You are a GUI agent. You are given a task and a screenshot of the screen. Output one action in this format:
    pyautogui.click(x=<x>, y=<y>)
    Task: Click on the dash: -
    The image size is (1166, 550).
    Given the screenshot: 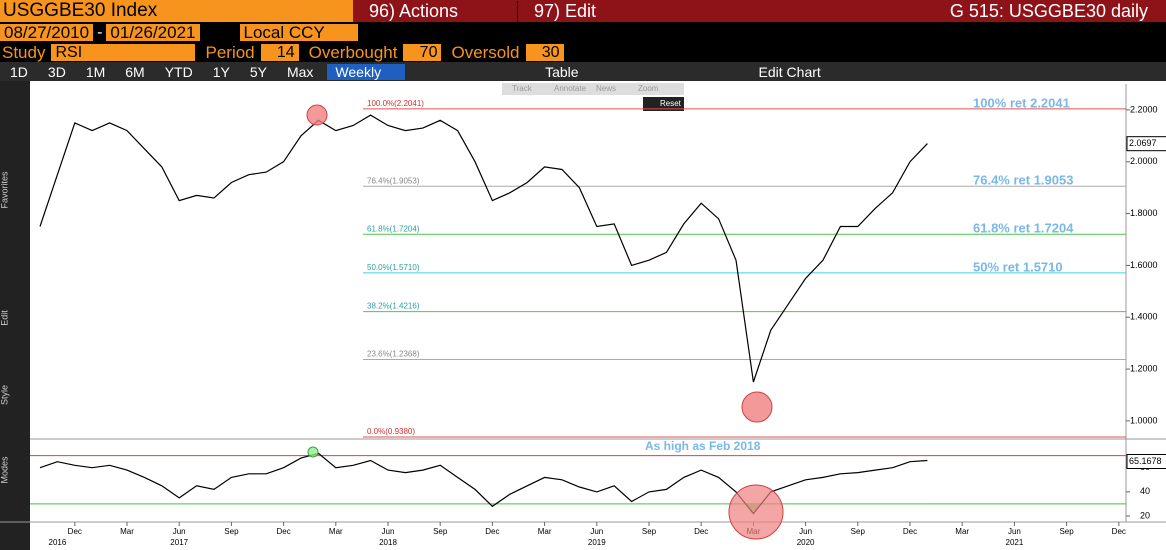 What is the action you would take?
    pyautogui.click(x=100, y=32)
    